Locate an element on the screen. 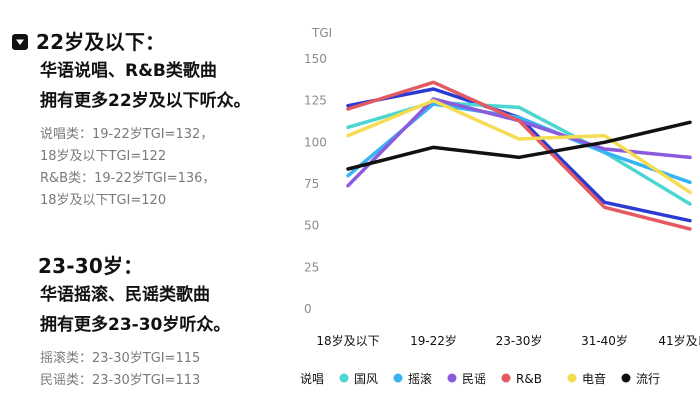 This screenshot has height=418, width=700. y-tick-label: 75 is located at coordinates (311, 184).